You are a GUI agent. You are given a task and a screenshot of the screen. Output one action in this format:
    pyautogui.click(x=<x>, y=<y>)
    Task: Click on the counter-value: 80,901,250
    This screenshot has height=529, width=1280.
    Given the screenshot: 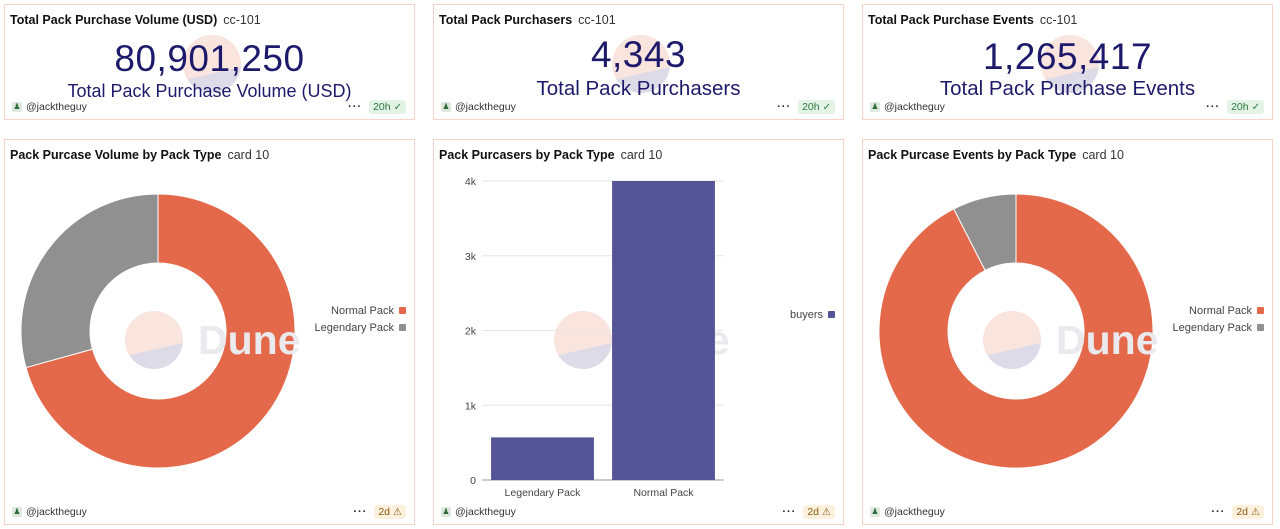 What is the action you would take?
    pyautogui.click(x=209, y=58)
    